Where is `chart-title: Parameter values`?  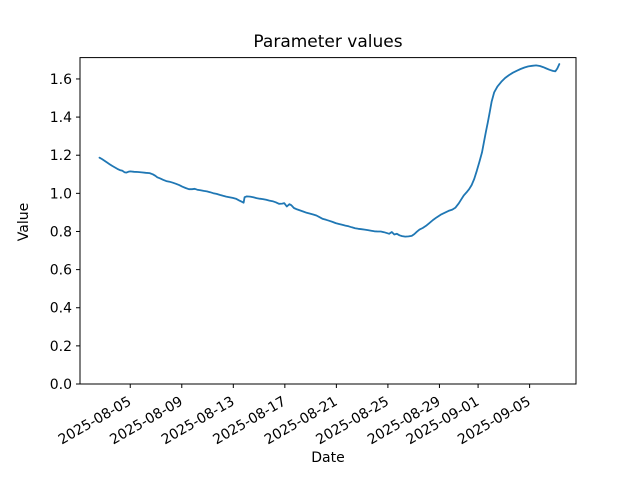 chart-title: Parameter values is located at coordinates (328, 42).